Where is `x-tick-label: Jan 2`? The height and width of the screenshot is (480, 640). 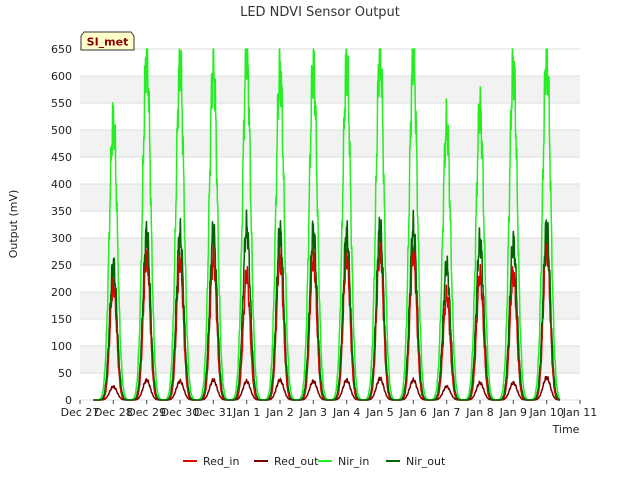
x-tick-label: Jan 2 is located at coordinates (279, 412).